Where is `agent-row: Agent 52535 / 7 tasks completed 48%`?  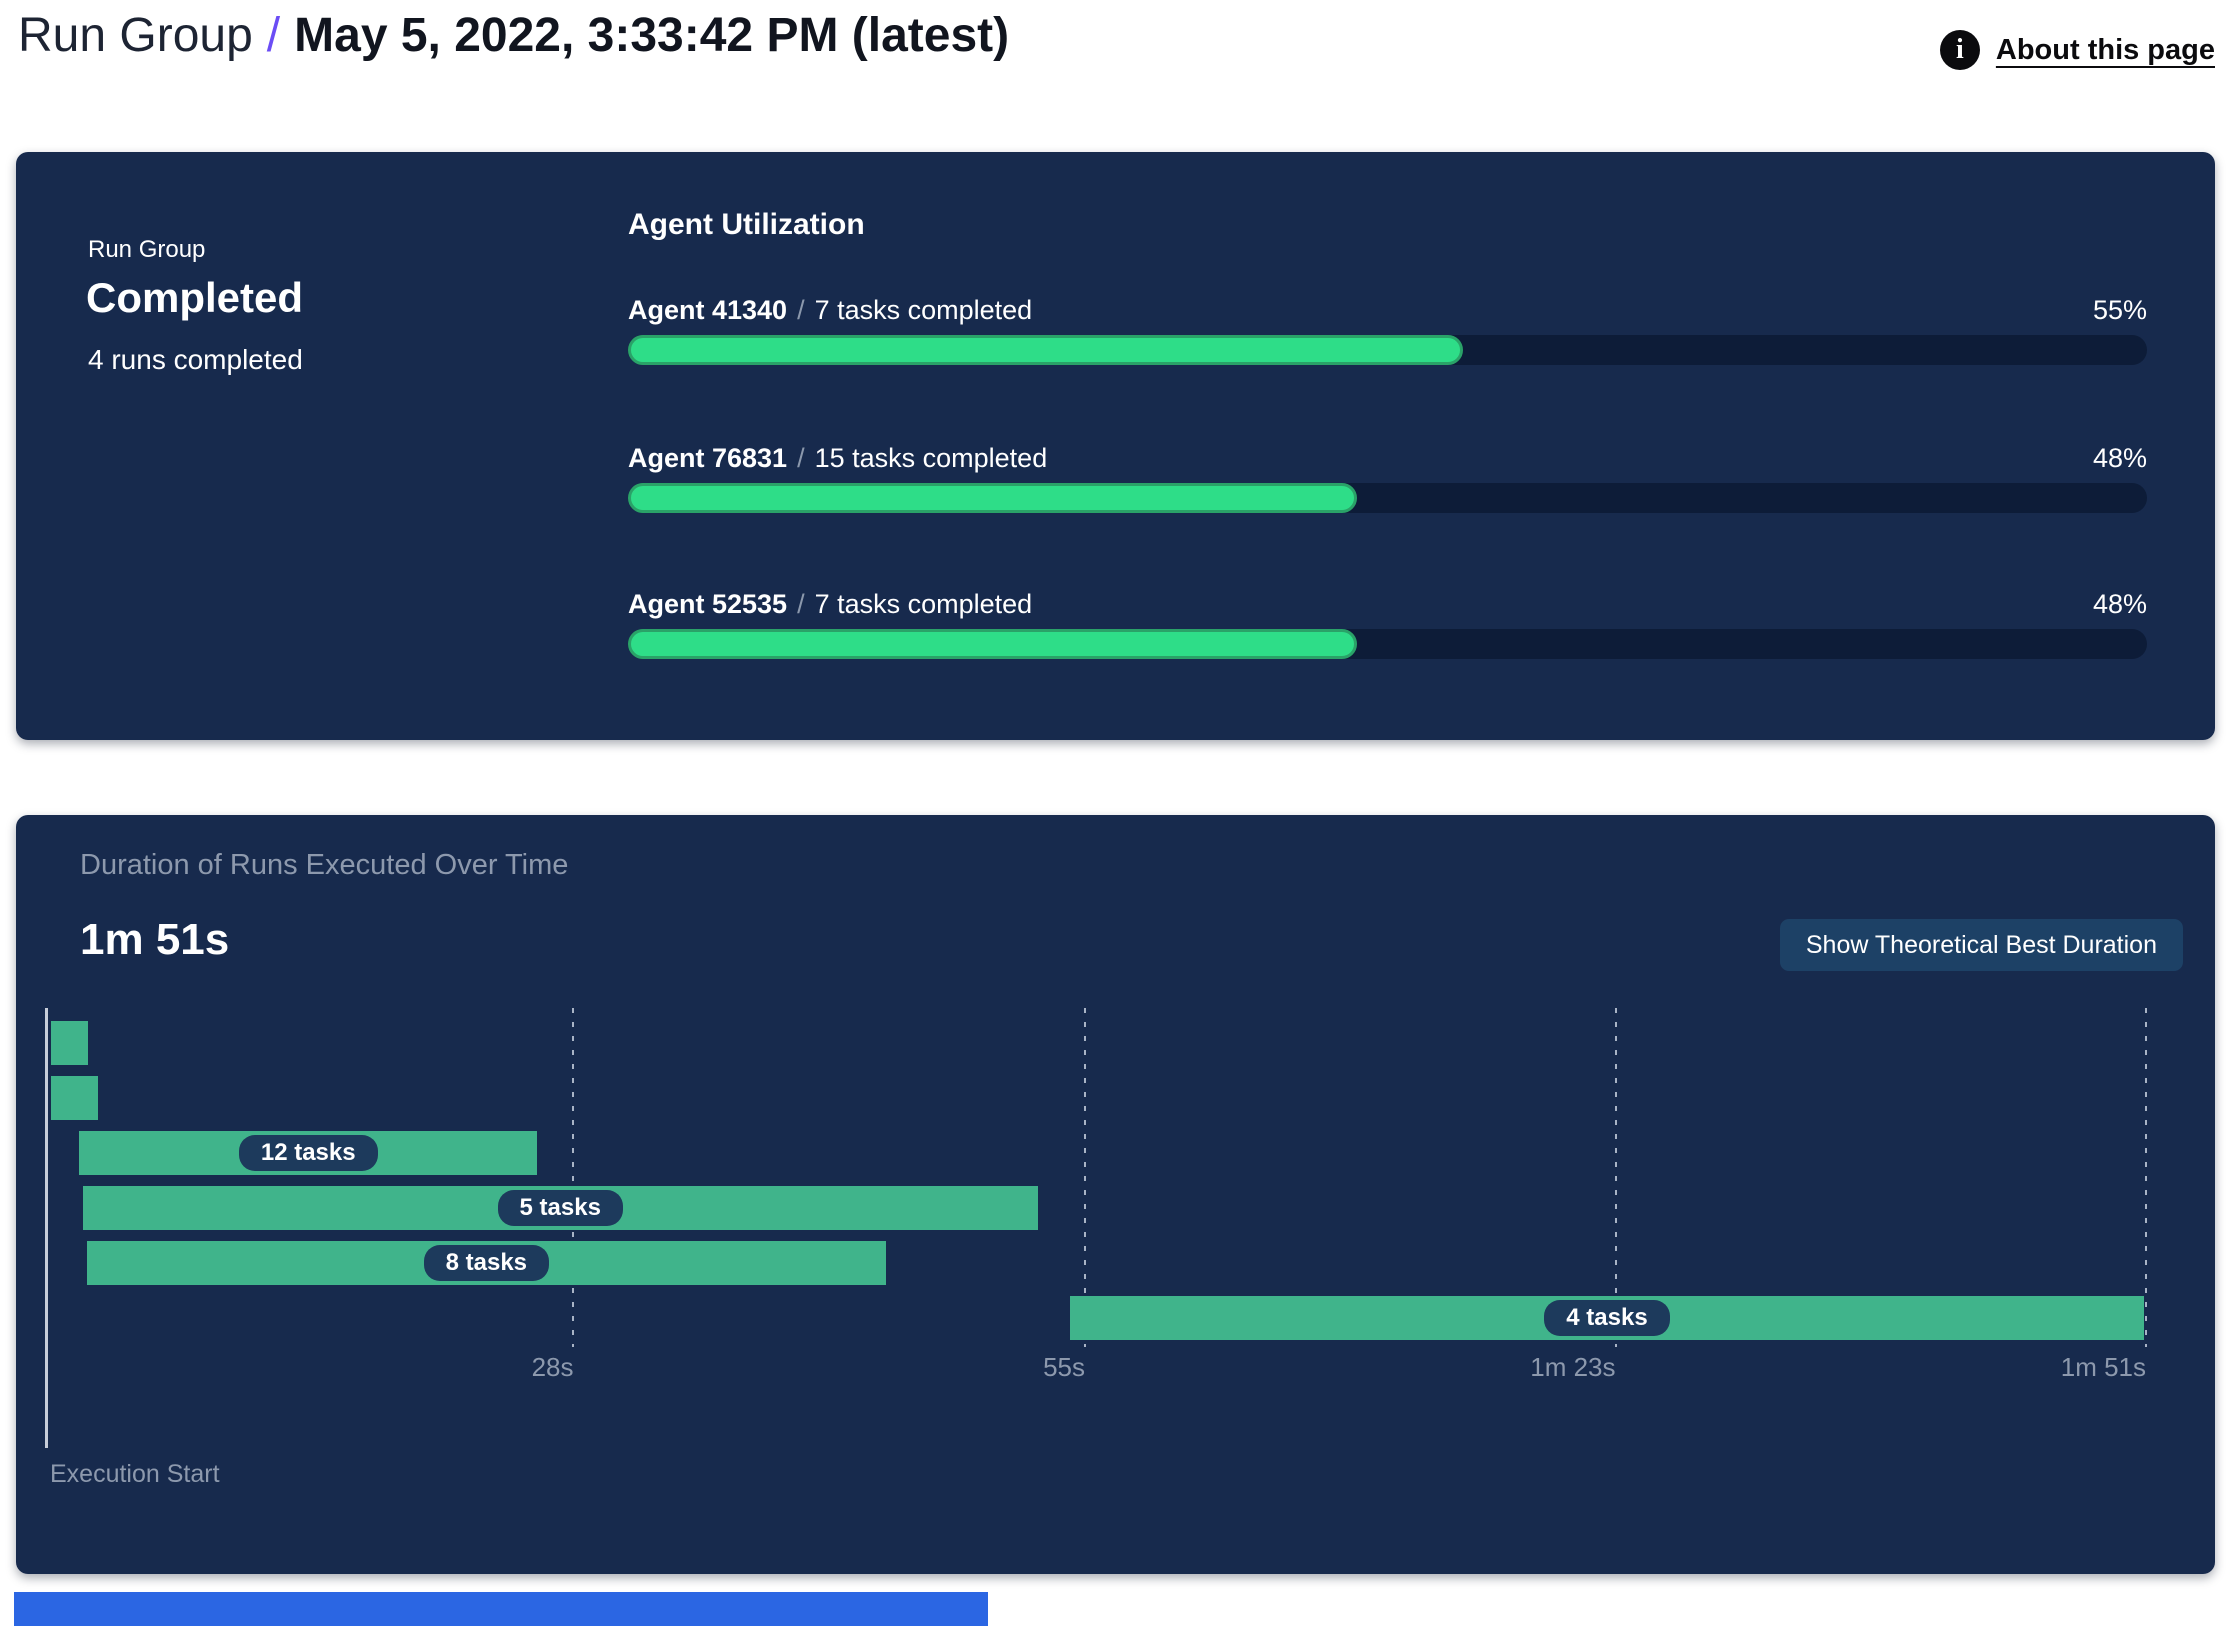 agent-row: Agent 52535 / 7 tasks completed 48% is located at coordinates (1387, 634).